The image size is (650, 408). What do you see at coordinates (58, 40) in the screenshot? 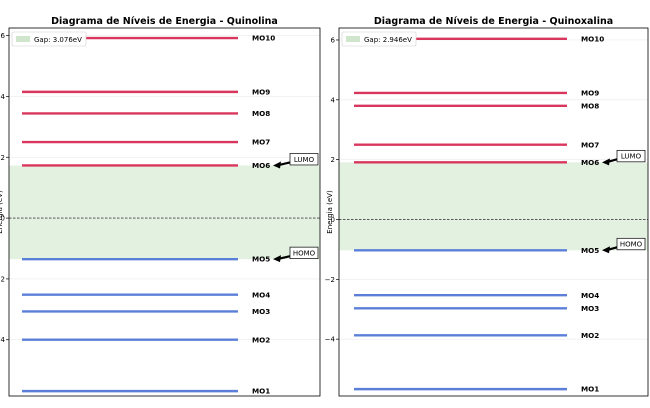
I see `legend-label: Gap: 3.076eV` at bounding box center [58, 40].